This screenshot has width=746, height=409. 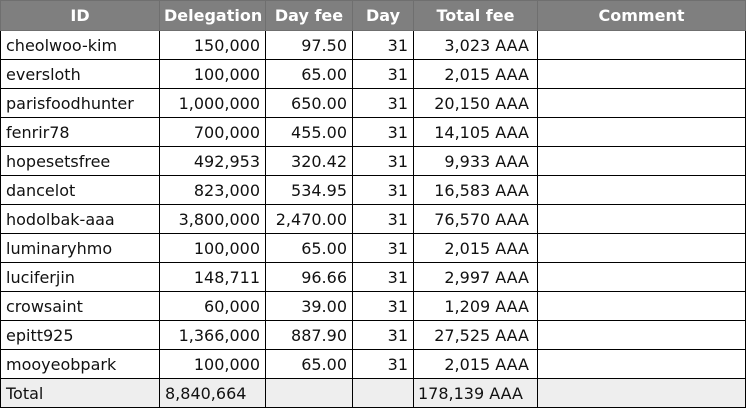 I want to click on table-row: crowsaint 60,000 39.00 31 1,209 AAA, so click(x=373, y=306).